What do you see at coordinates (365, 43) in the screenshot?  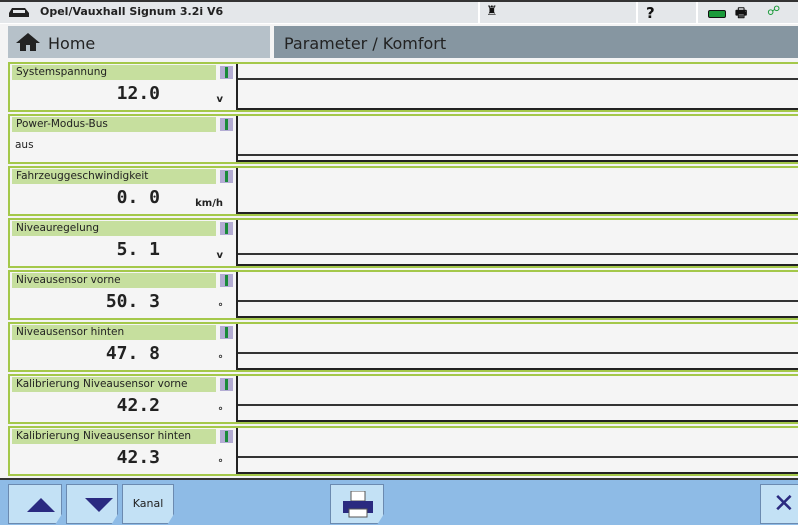 I see `page-title: Parameter / Komfort` at bounding box center [365, 43].